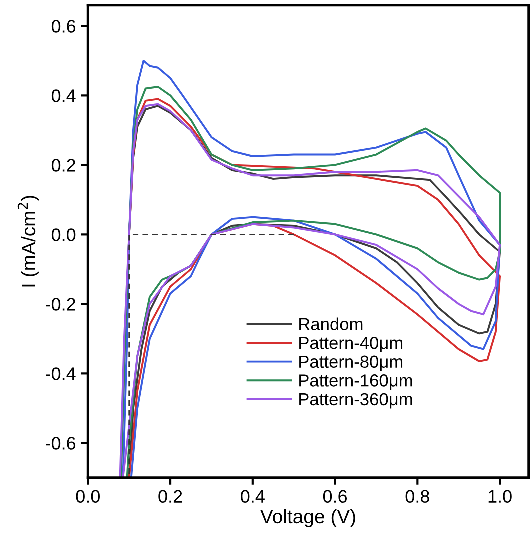 The width and height of the screenshot is (531, 534). Describe the element at coordinates (331, 324) in the screenshot. I see `legend-label: Random` at that location.